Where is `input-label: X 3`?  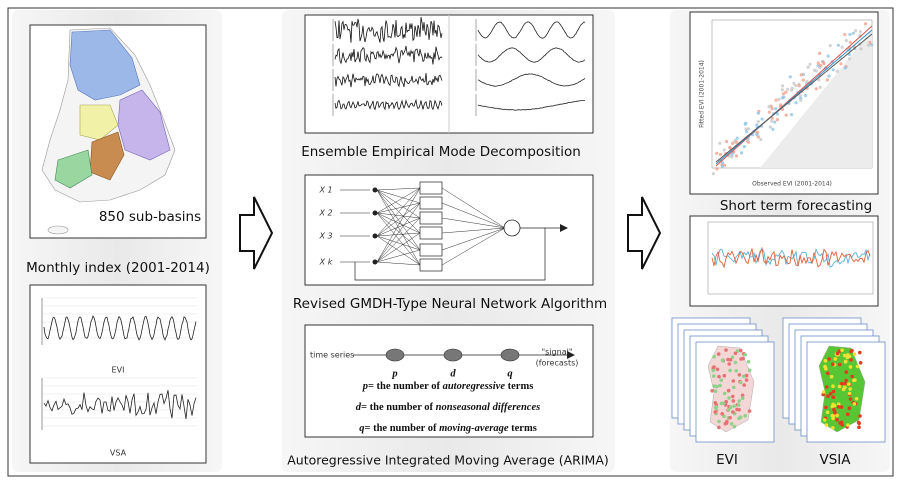 input-label: X 3 is located at coordinates (325, 236).